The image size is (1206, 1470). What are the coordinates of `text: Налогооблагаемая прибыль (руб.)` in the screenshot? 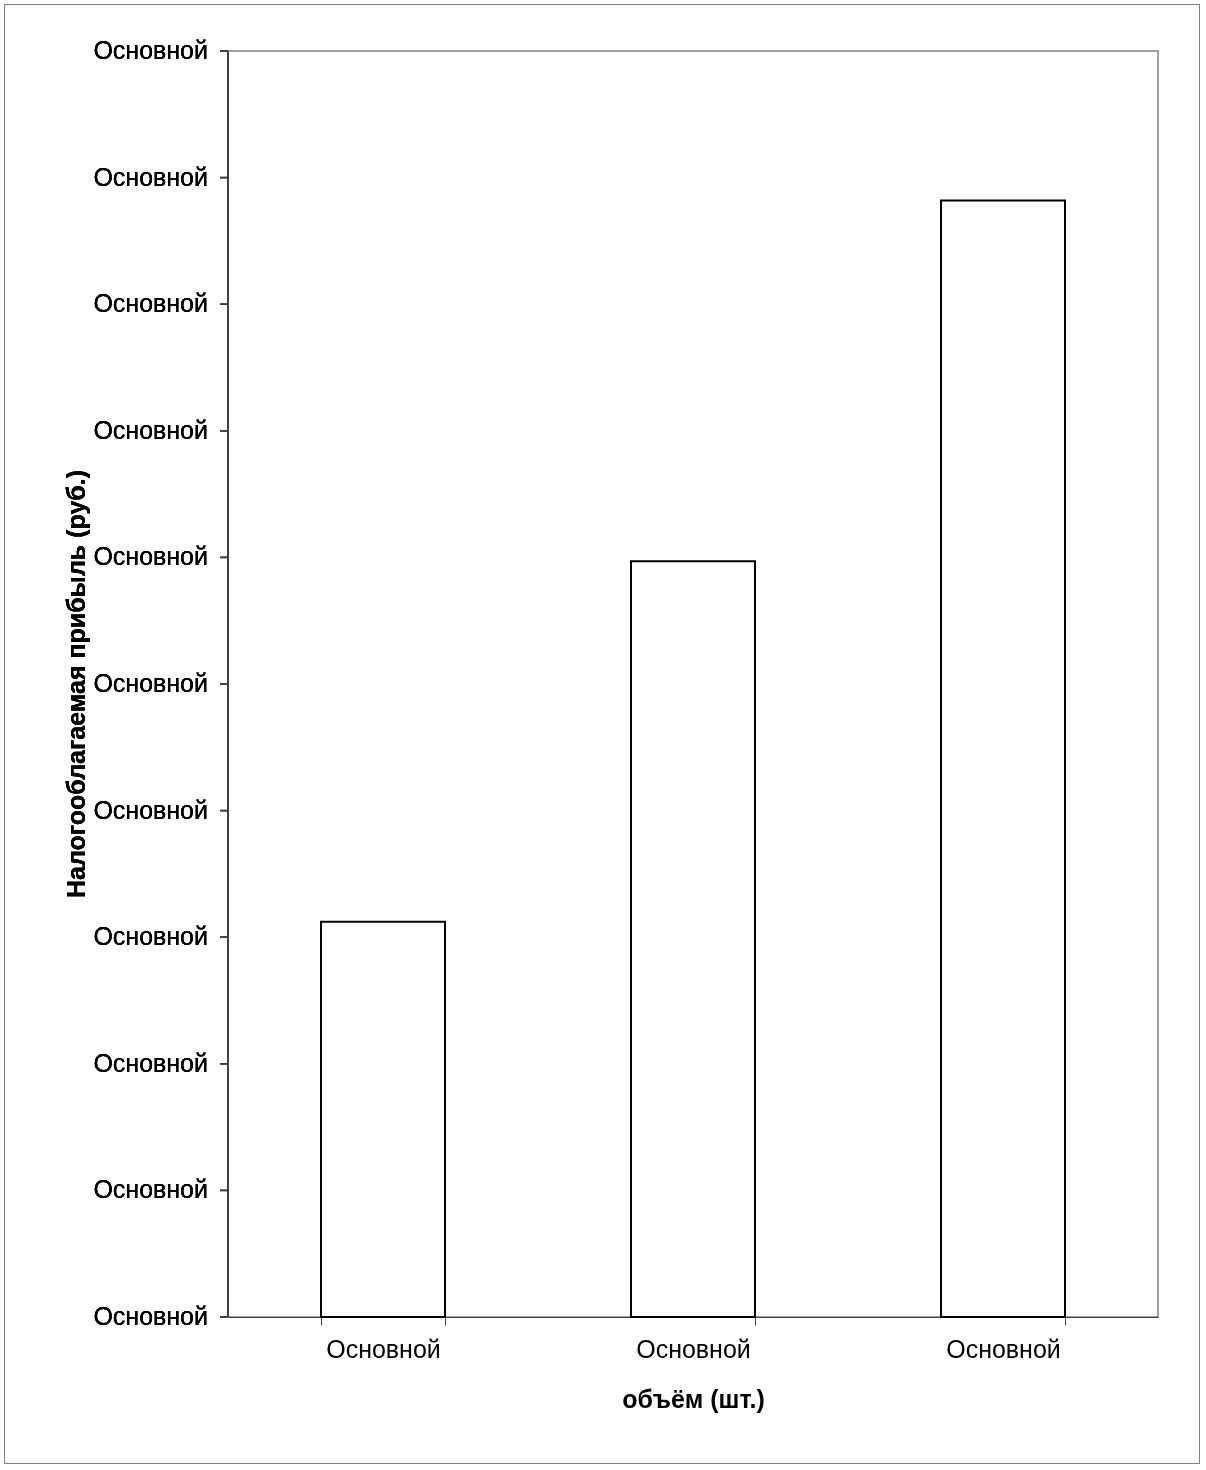 It's located at (76, 684).